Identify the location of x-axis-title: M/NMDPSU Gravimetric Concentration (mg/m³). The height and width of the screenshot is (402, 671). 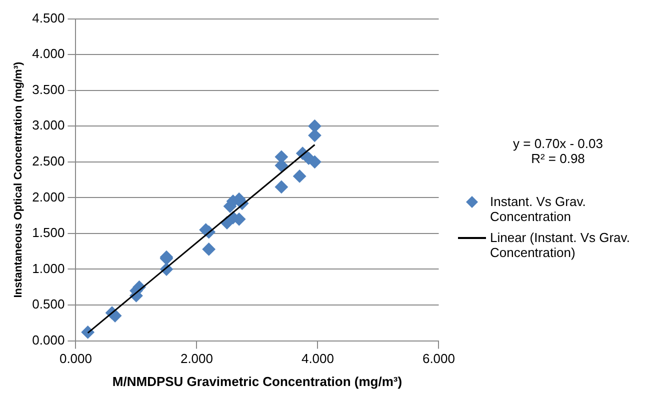
(257, 381).